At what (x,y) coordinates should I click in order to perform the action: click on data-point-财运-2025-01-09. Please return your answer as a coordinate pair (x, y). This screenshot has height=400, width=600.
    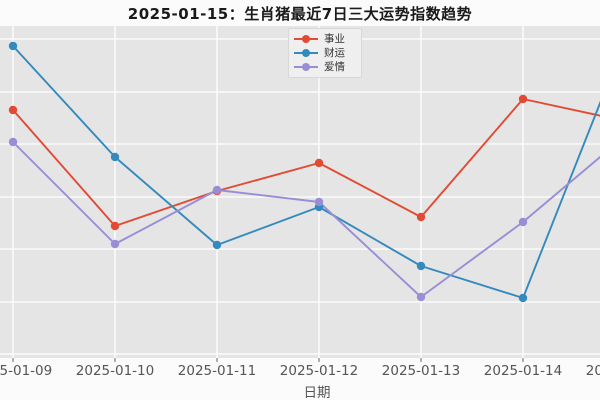
    Looking at the image, I should click on (13, 46).